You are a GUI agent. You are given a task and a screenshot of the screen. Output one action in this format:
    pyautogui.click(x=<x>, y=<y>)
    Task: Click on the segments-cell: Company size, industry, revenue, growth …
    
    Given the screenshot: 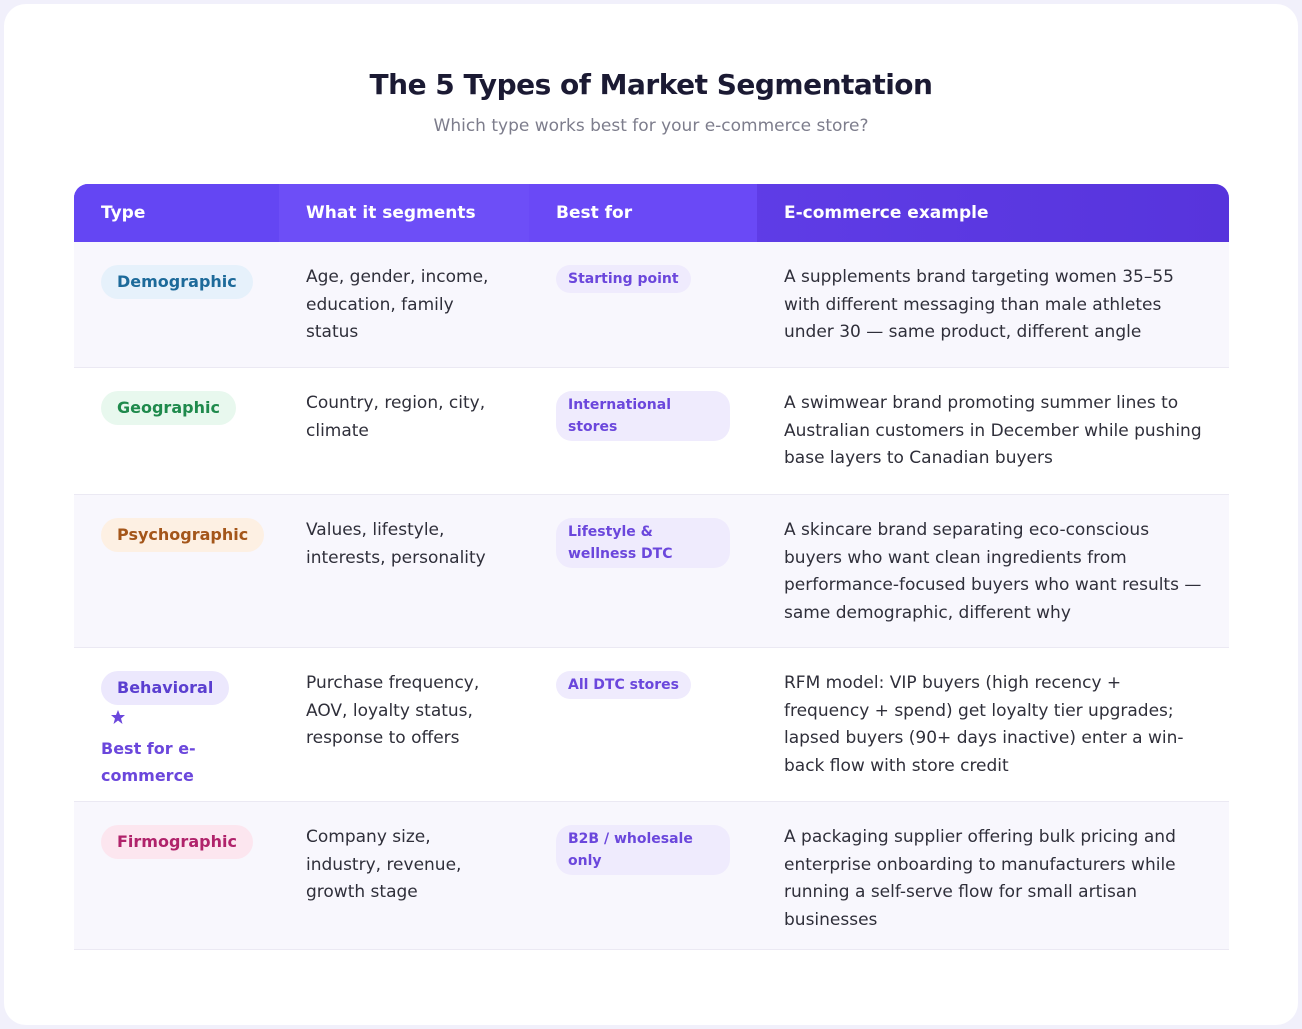 What is the action you would take?
    pyautogui.click(x=384, y=864)
    